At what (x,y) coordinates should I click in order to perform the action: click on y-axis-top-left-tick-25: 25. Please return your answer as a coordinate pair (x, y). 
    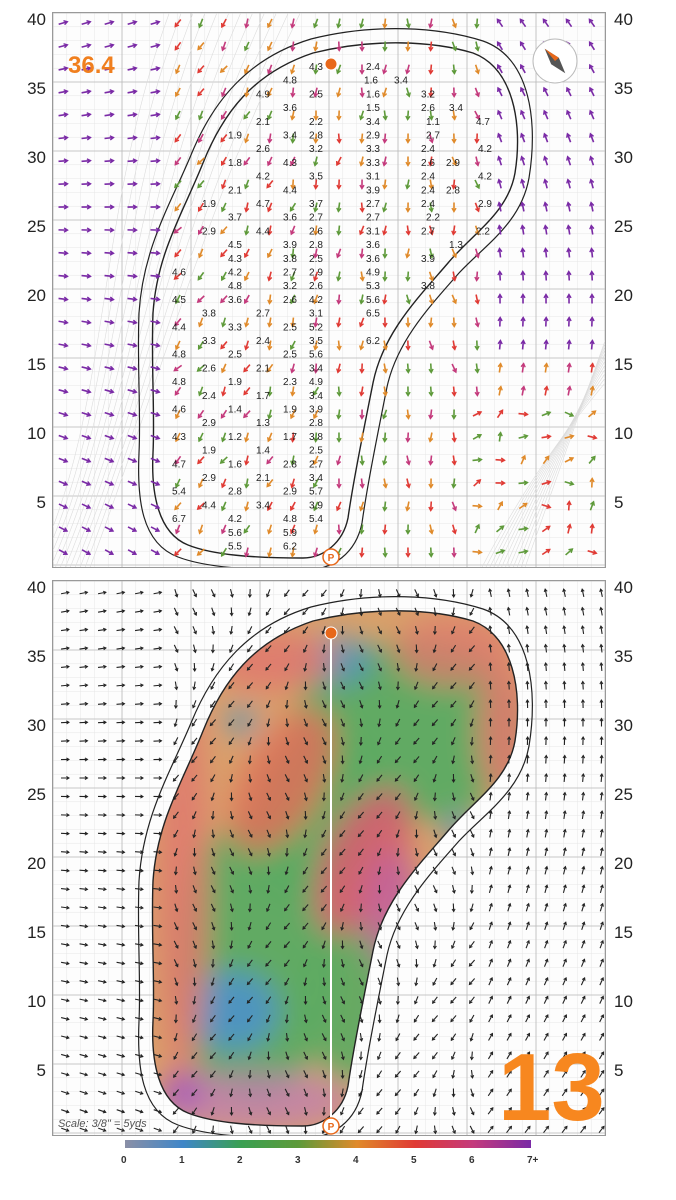
    Looking at the image, I should click on (36, 226).